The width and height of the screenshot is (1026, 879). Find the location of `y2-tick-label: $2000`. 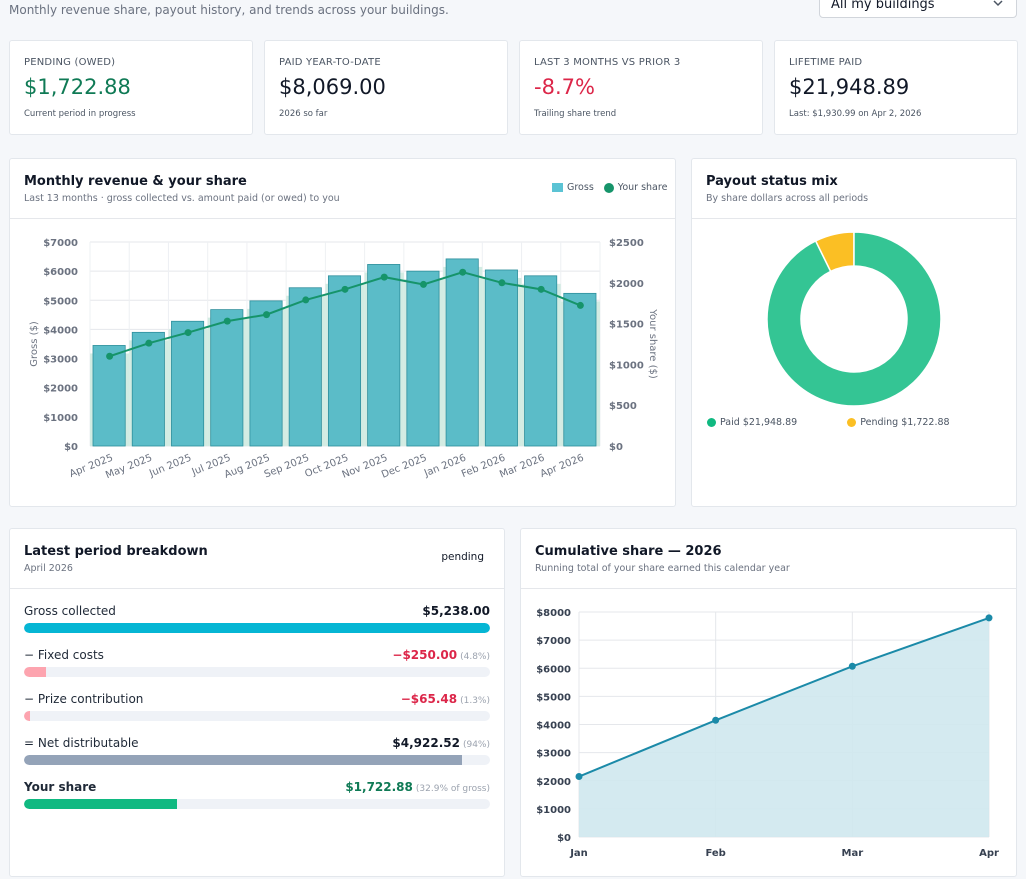

y2-tick-label: $2000 is located at coordinates (626, 284).